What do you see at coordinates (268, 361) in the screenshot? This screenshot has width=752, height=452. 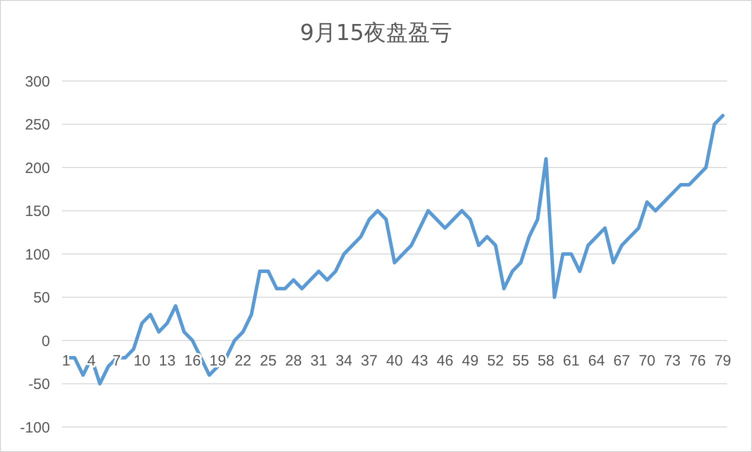 I see `x-tick-label: 25` at bounding box center [268, 361].